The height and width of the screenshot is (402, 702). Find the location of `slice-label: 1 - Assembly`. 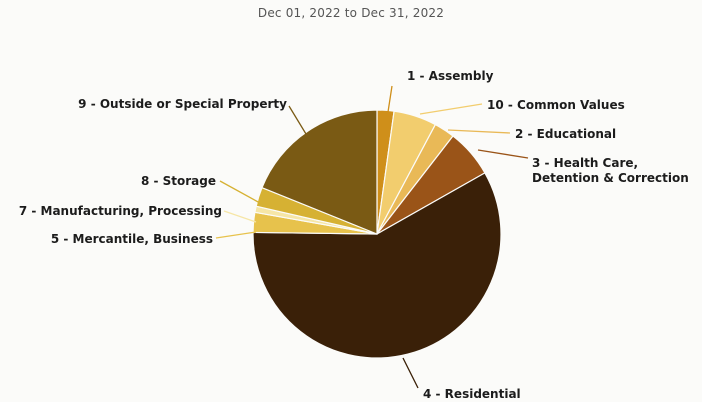

slice-label: 1 - Assembly is located at coordinates (450, 76).